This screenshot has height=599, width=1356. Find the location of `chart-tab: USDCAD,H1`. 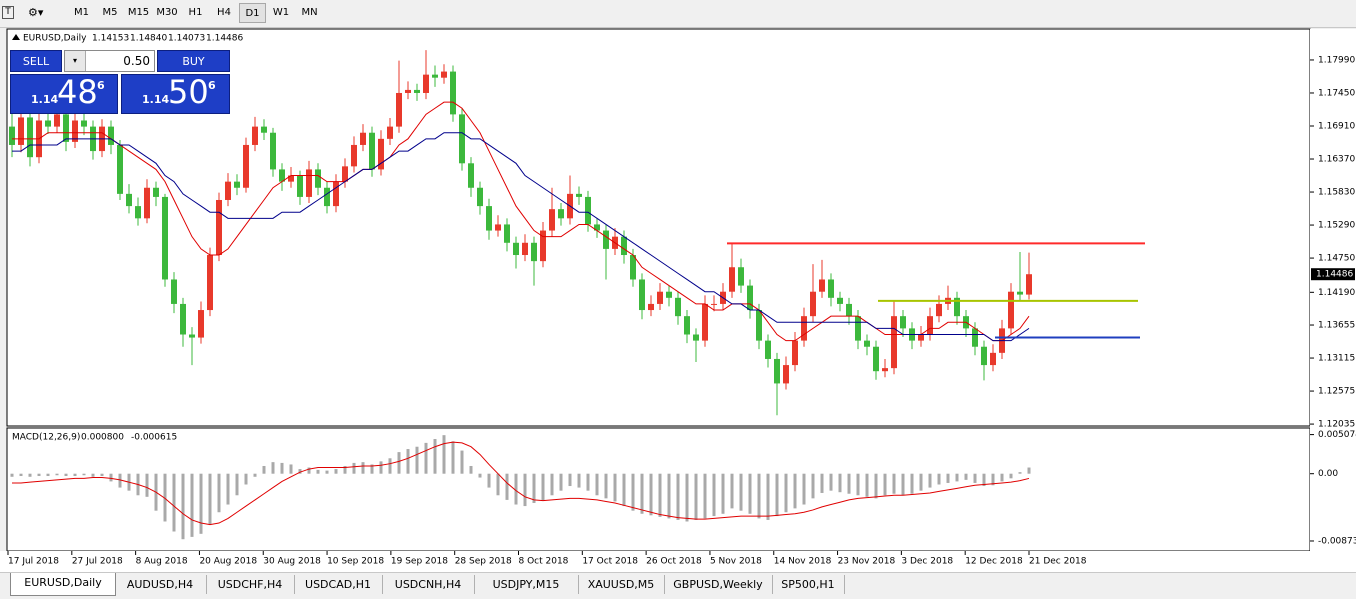

chart-tab: USDCAD,H1 is located at coordinates (338, 584).